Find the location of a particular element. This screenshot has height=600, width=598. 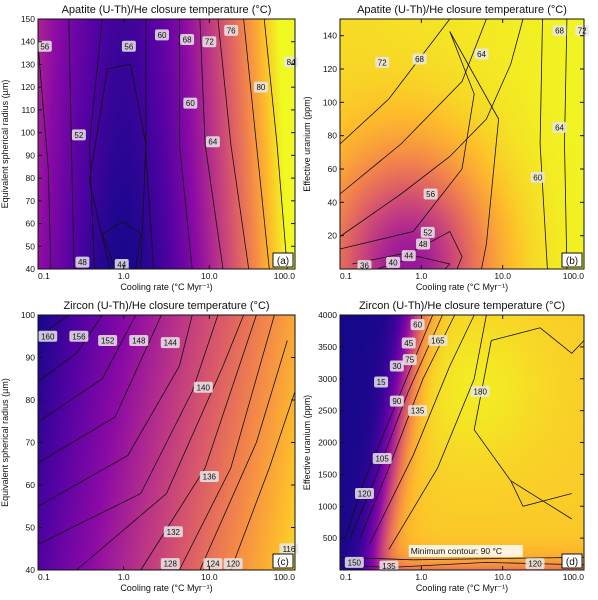

contour-label: 160 is located at coordinates (48, 336).